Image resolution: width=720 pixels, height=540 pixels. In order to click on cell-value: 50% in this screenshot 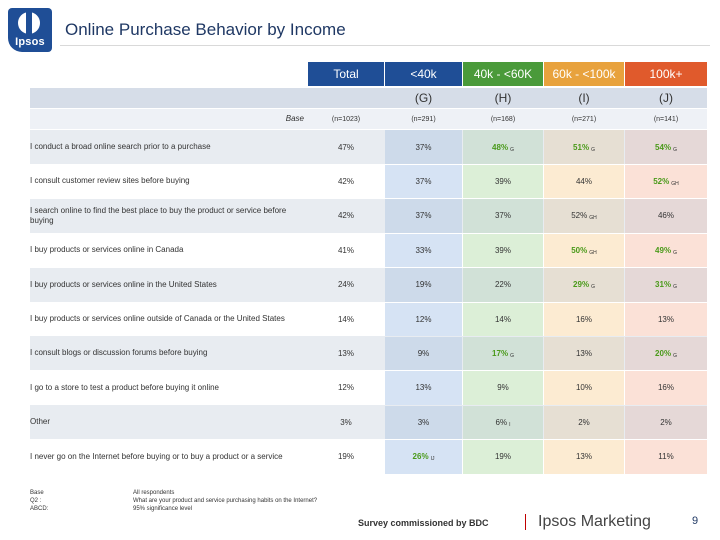, I will do `click(579, 250)`.